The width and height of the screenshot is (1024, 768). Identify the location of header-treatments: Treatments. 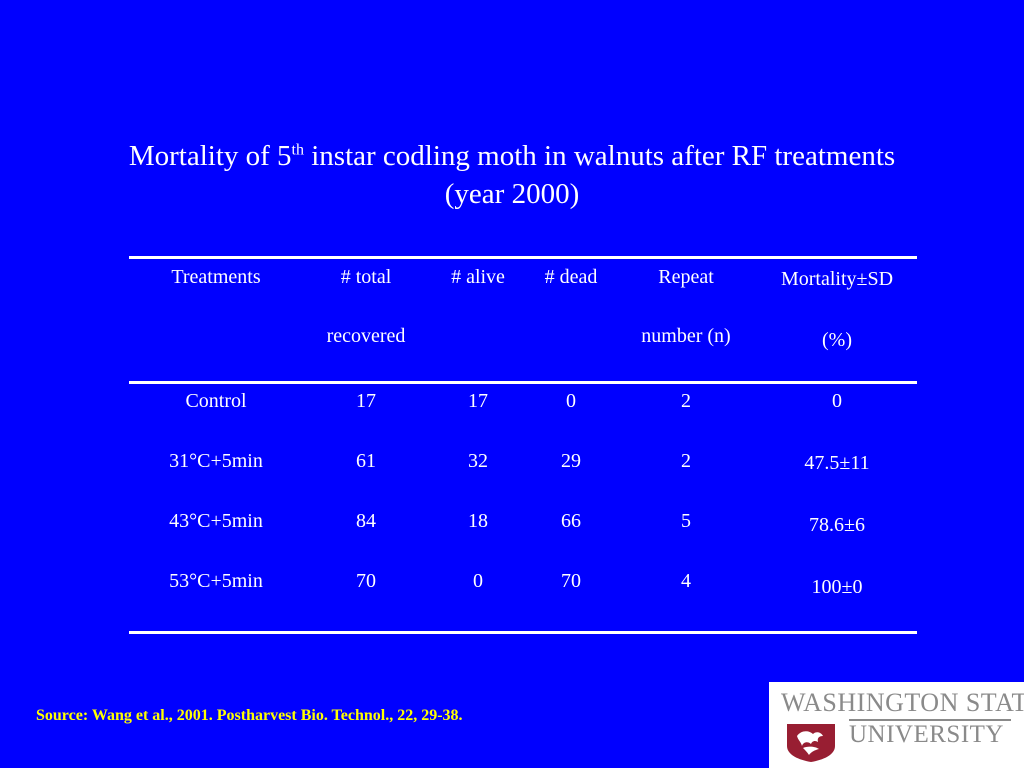
(216, 277).